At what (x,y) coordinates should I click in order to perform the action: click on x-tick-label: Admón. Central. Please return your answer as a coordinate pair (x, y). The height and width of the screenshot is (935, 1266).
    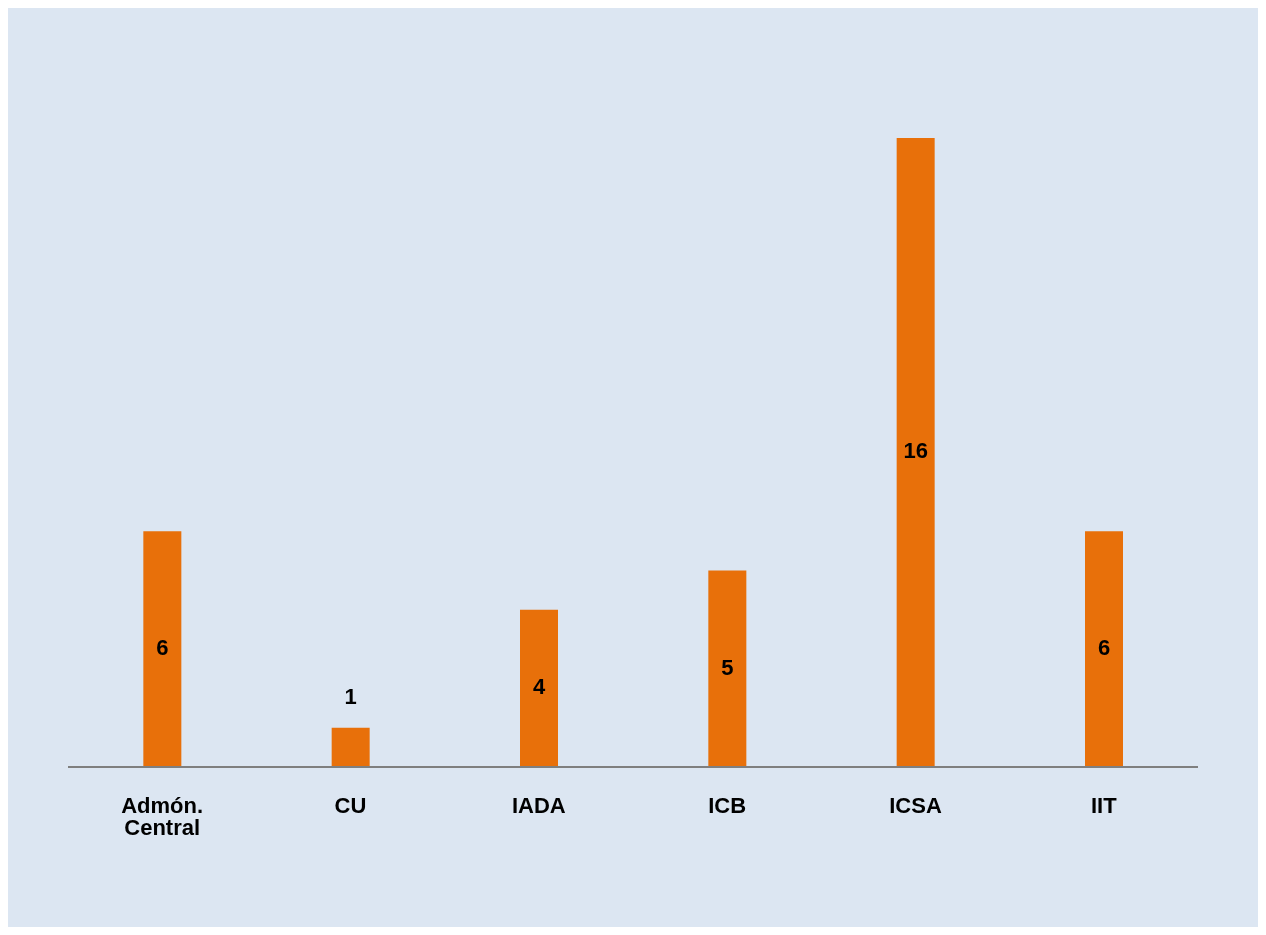
    Looking at the image, I should click on (162, 816).